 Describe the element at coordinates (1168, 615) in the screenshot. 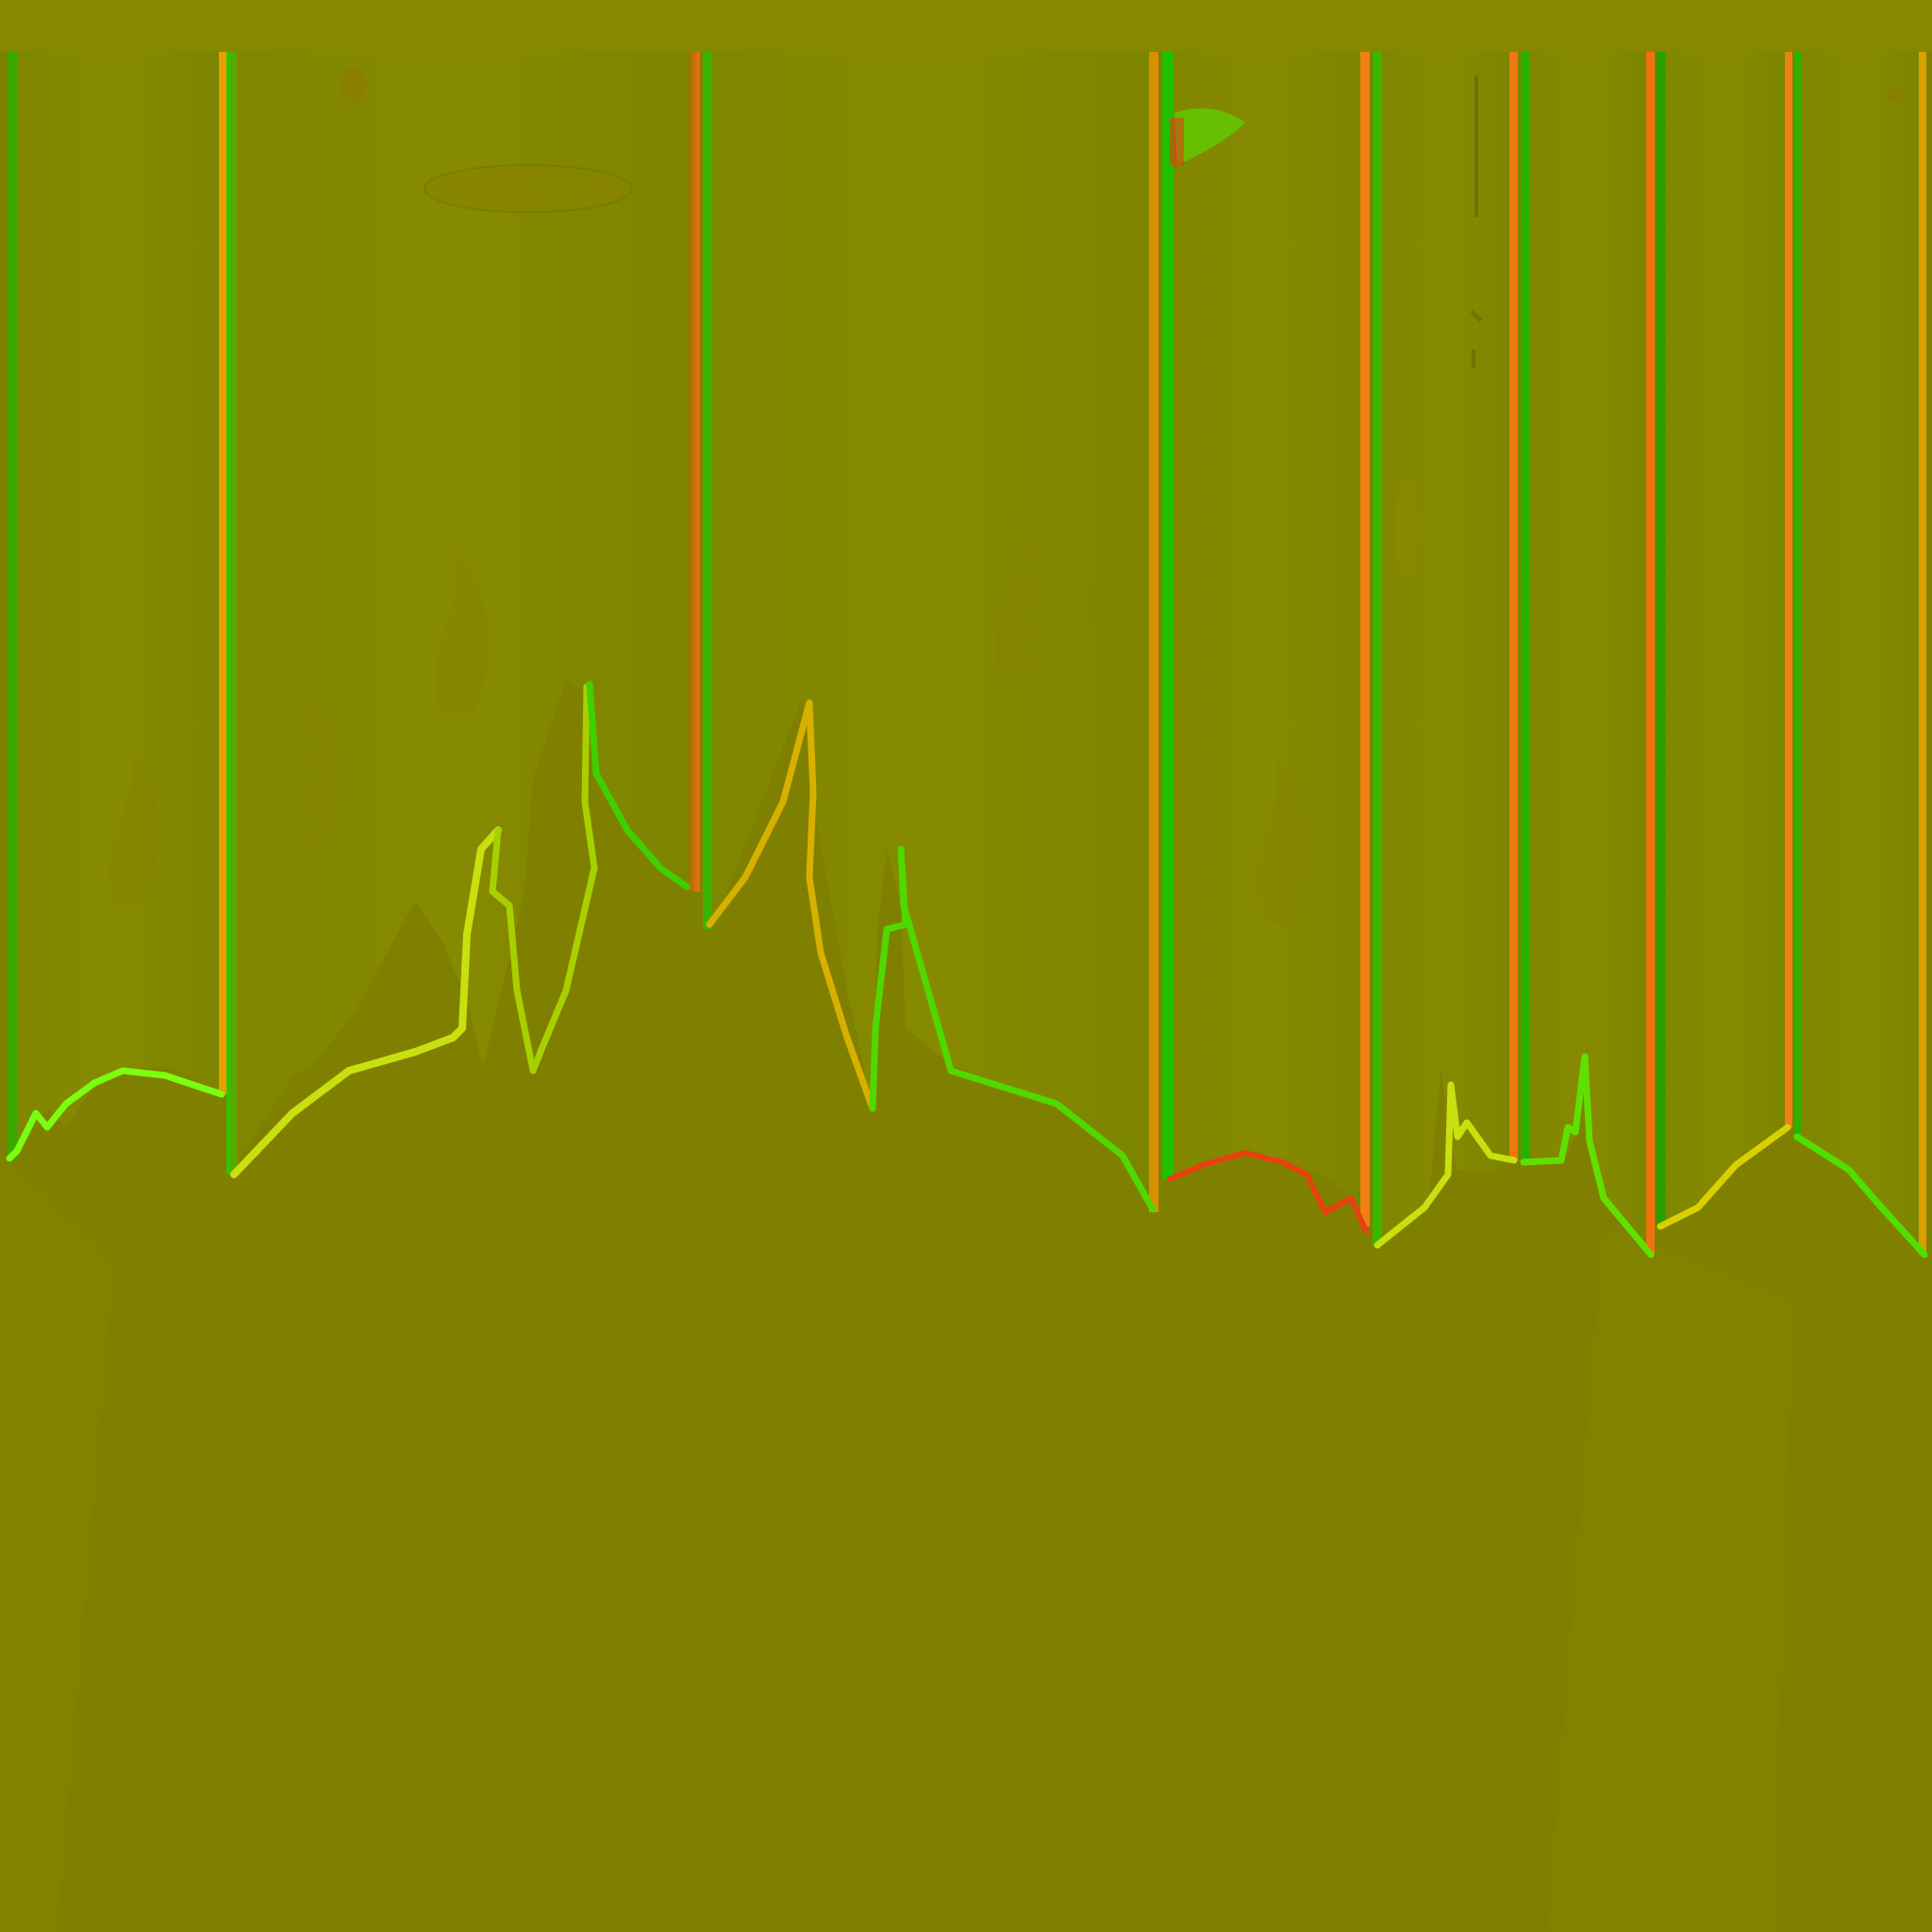

I see `edge-4-left` at that location.